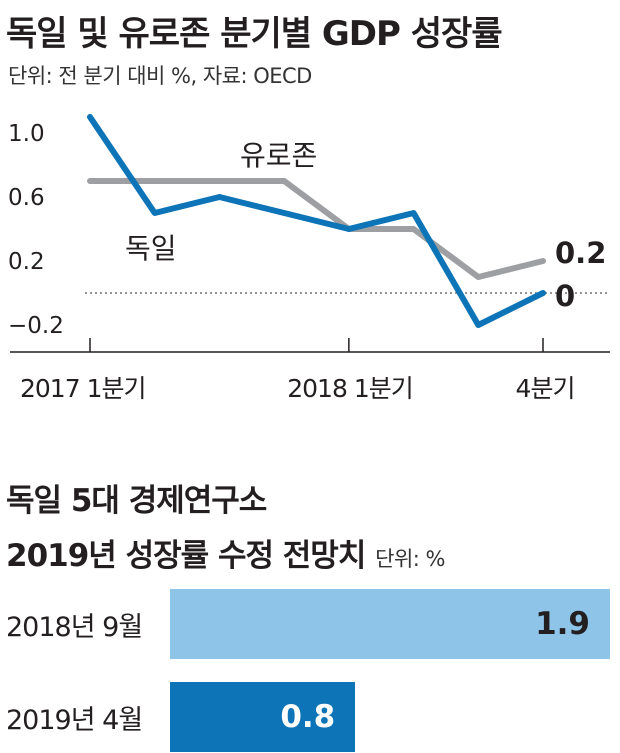 The width and height of the screenshot is (620, 753). I want to click on series-name-eurozone: 유로존, so click(278, 155).